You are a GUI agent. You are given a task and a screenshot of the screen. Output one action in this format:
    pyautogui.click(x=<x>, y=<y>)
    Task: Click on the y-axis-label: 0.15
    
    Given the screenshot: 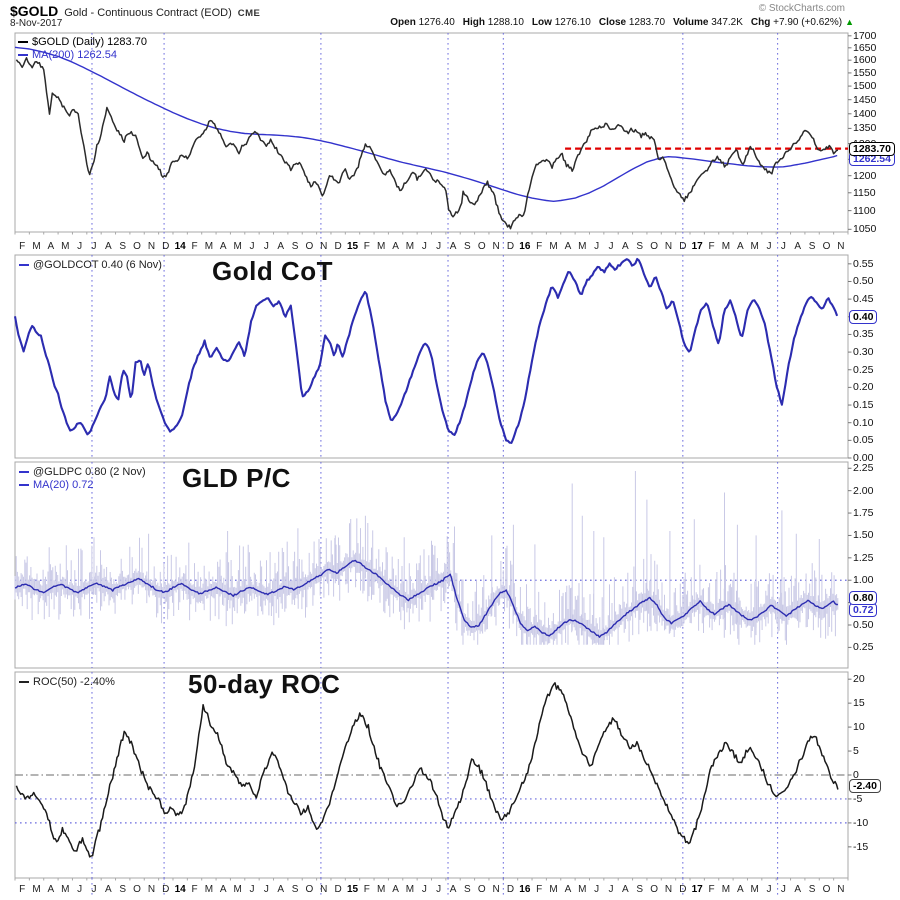 What is the action you would take?
    pyautogui.click(x=863, y=405)
    